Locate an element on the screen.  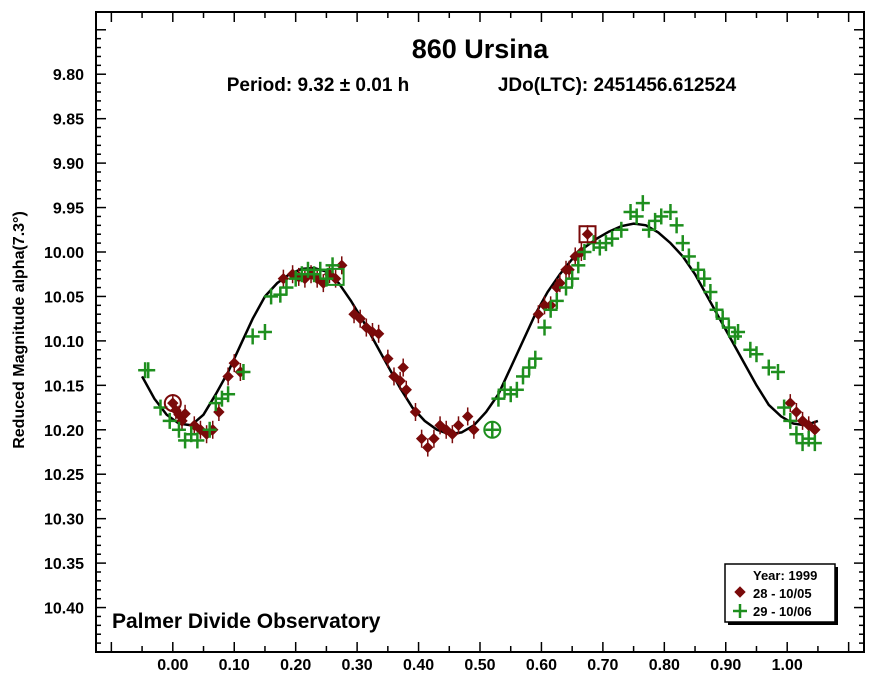
x-tick-label: 0.40 is located at coordinates (418, 665).